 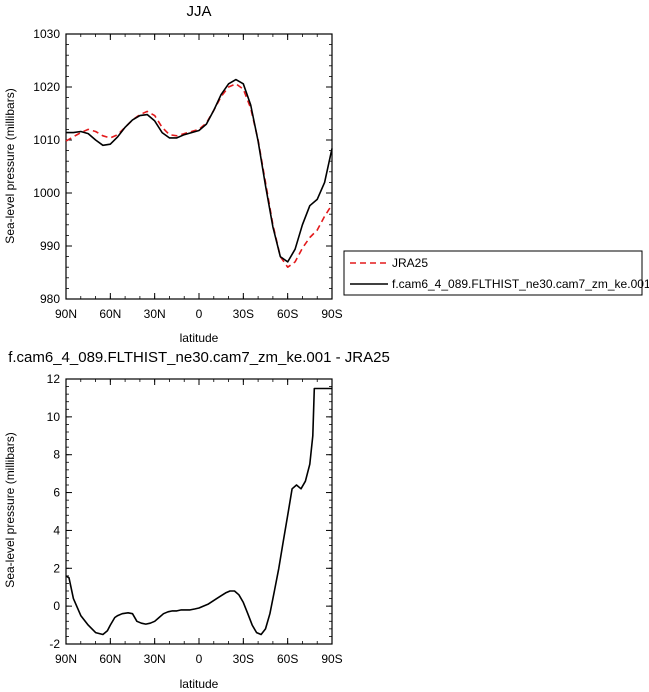 What do you see at coordinates (46, 87) in the screenshot?
I see `y-tick-label: 1020` at bounding box center [46, 87].